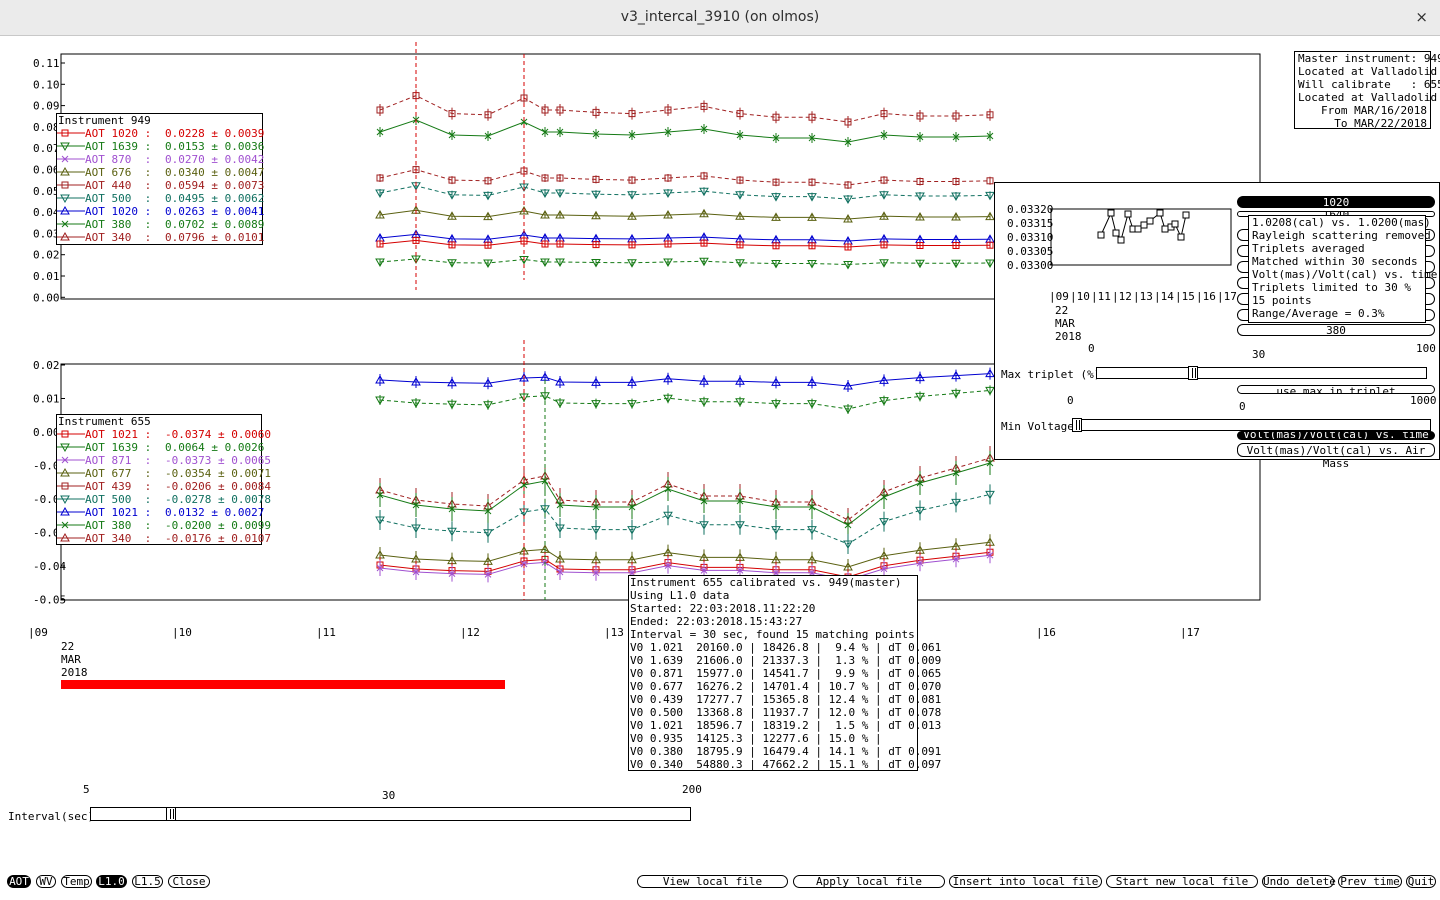  Describe the element at coordinates (218, 460) in the screenshot. I see `legend-value: -0.0373 ± 0.0065` at that location.